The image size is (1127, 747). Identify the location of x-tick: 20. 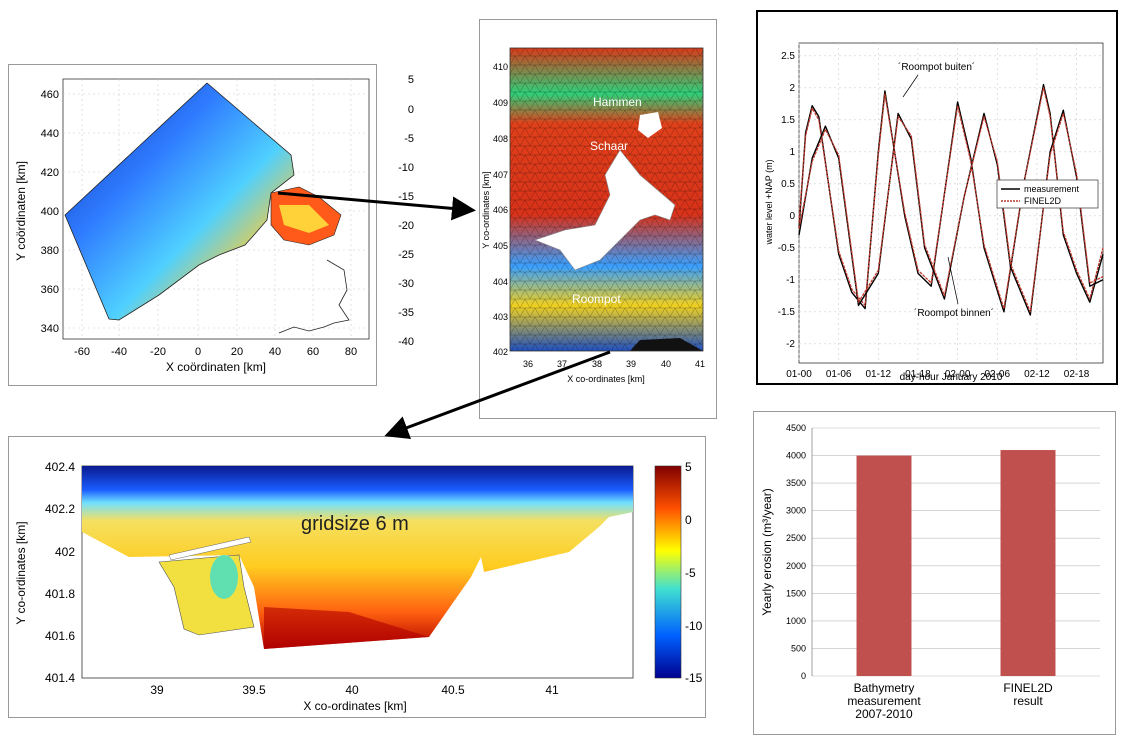
(237, 352).